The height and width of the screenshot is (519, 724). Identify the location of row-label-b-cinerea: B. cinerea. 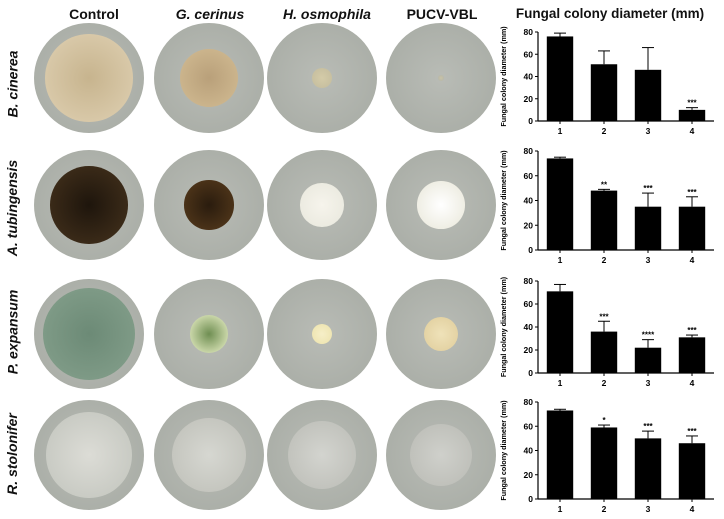
(12, 84).